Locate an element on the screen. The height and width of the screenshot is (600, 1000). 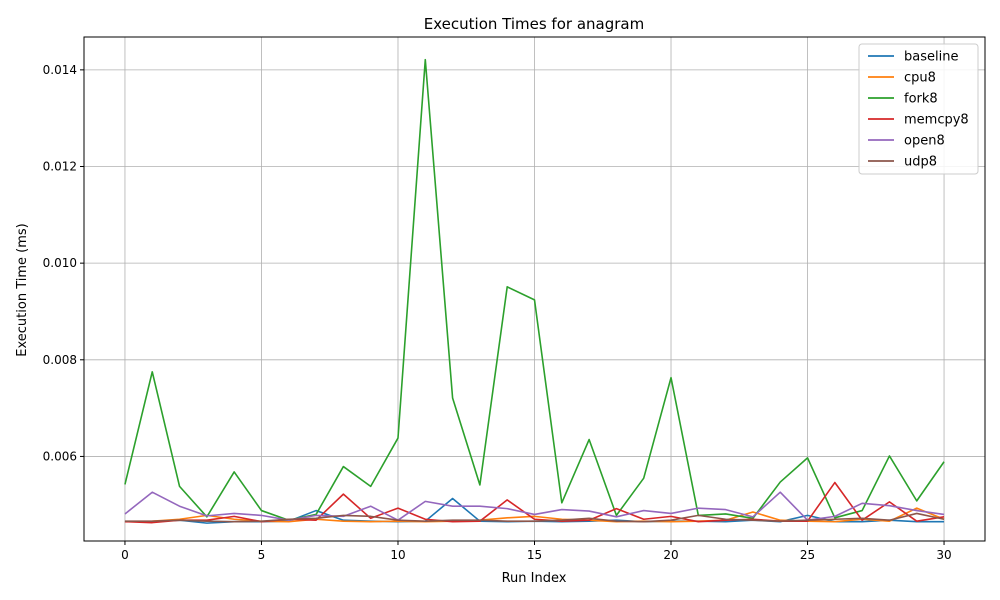
chart-title: Execution Times for anagram is located at coordinates (534, 24).